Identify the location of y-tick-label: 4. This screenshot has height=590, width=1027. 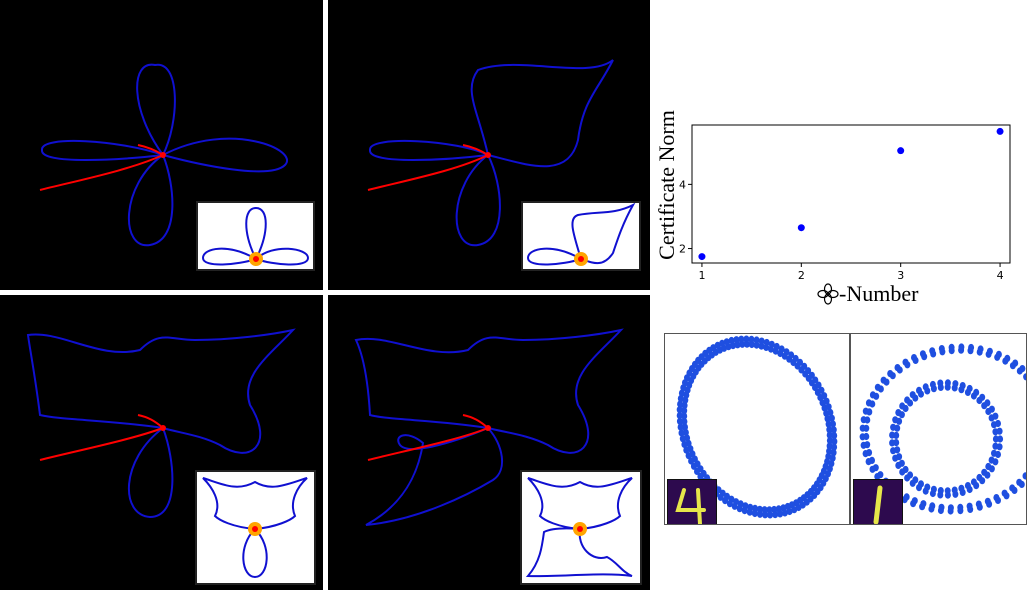
(682, 184).